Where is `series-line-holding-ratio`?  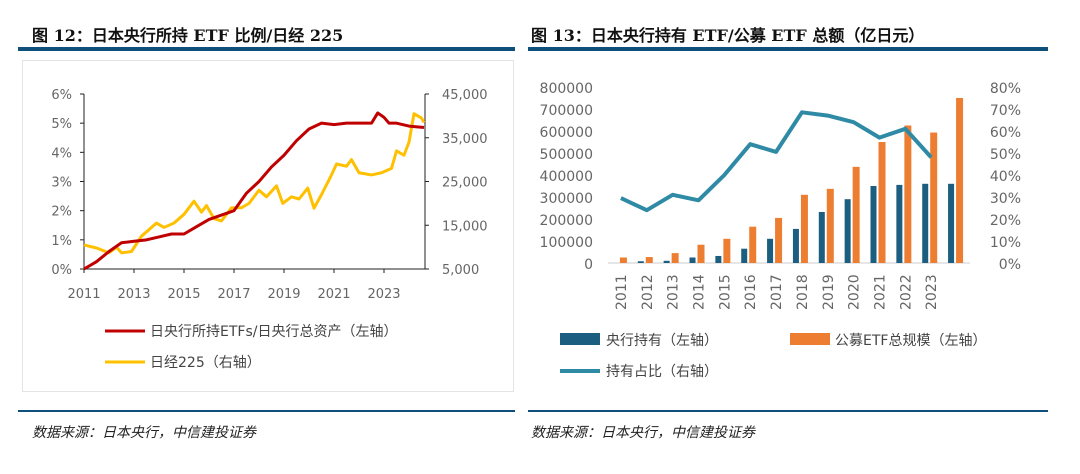
series-line-holding-ratio is located at coordinates (776, 161).